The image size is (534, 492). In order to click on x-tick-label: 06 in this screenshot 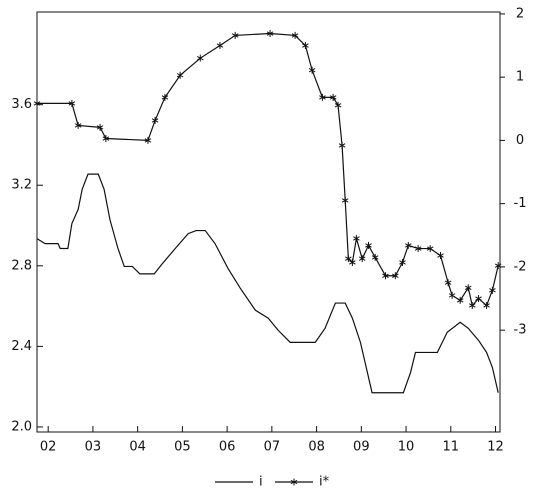, I will do `click(227, 447)`.